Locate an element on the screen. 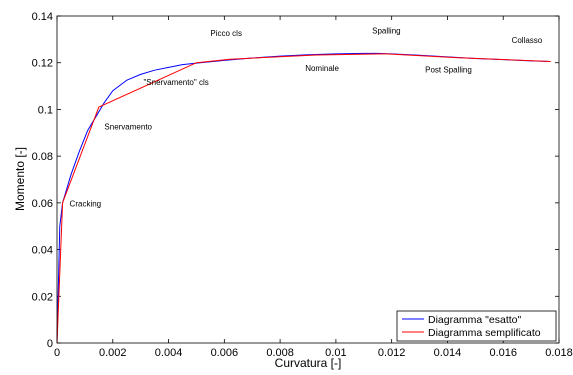 This screenshot has height=375, width=573. annotation-label: "Snervamento" cls is located at coordinates (175, 82).